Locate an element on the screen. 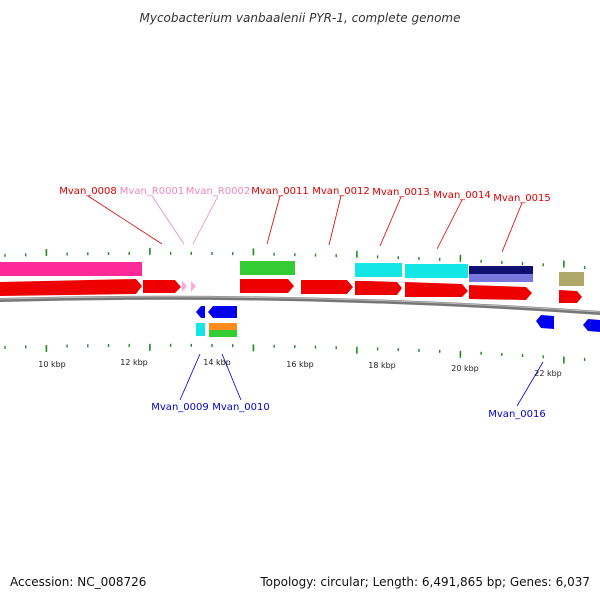  scale-label: 20 kbp is located at coordinates (465, 368).